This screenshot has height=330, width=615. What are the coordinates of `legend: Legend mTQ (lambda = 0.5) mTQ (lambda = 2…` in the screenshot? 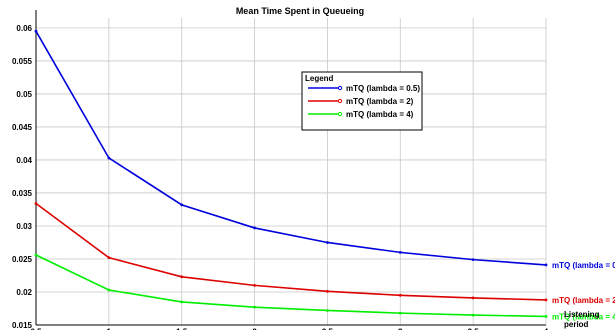 It's located at (362, 101).